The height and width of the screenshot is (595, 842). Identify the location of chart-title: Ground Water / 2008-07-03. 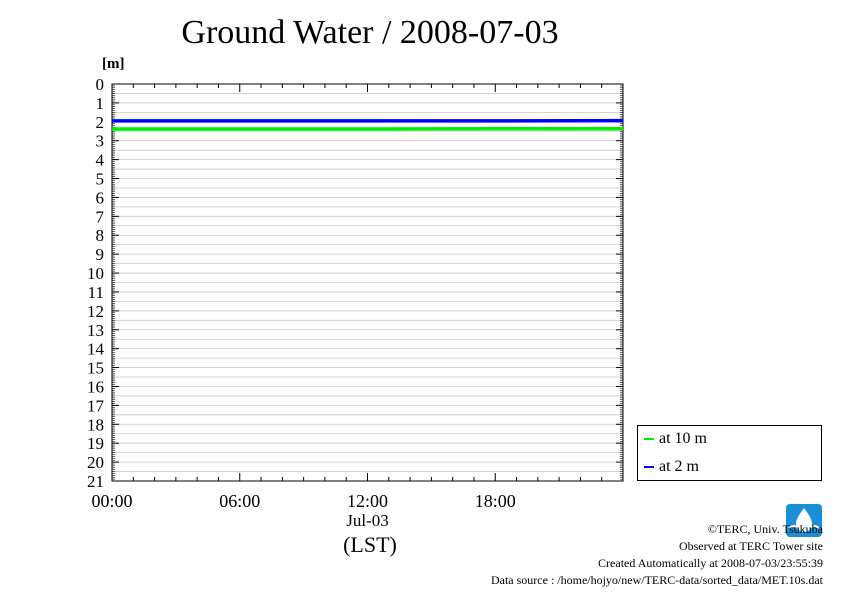
(370, 32).